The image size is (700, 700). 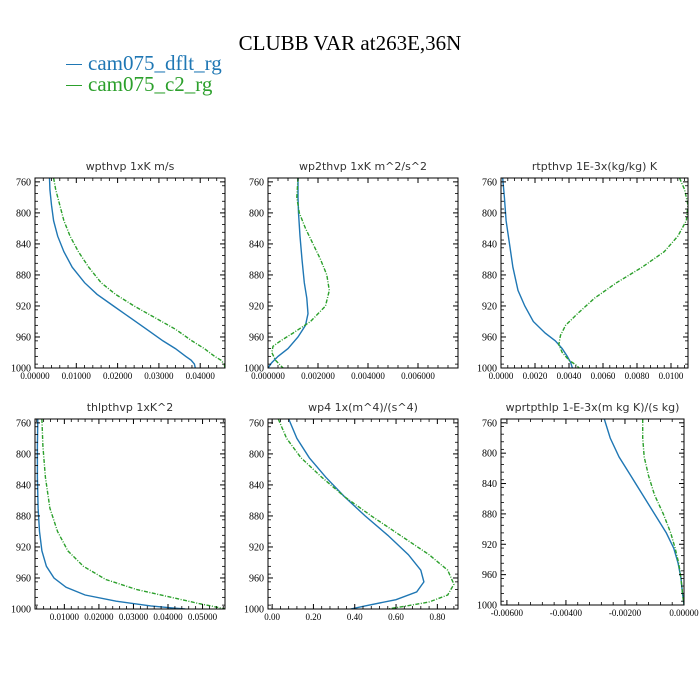 What do you see at coordinates (603, 376) in the screenshot?
I see `x-tick-label: 0.0060` at bounding box center [603, 376].